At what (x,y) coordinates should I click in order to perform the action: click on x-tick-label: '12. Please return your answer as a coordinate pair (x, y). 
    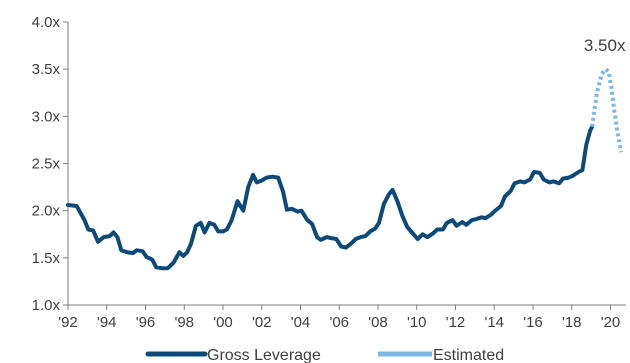
    Looking at the image, I should click on (456, 322).